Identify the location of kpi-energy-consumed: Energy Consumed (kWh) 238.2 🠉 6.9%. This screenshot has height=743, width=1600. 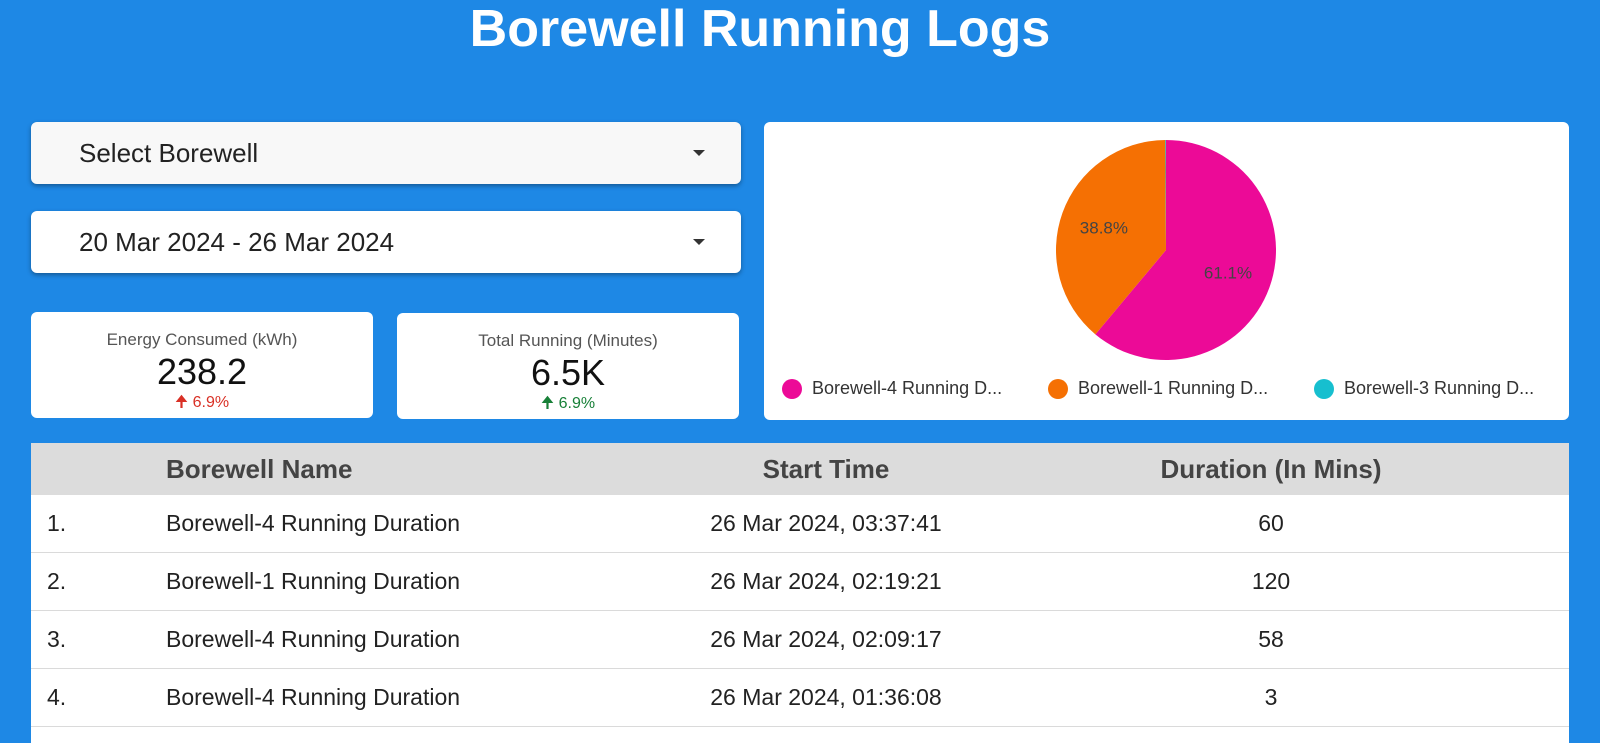
(202, 365).